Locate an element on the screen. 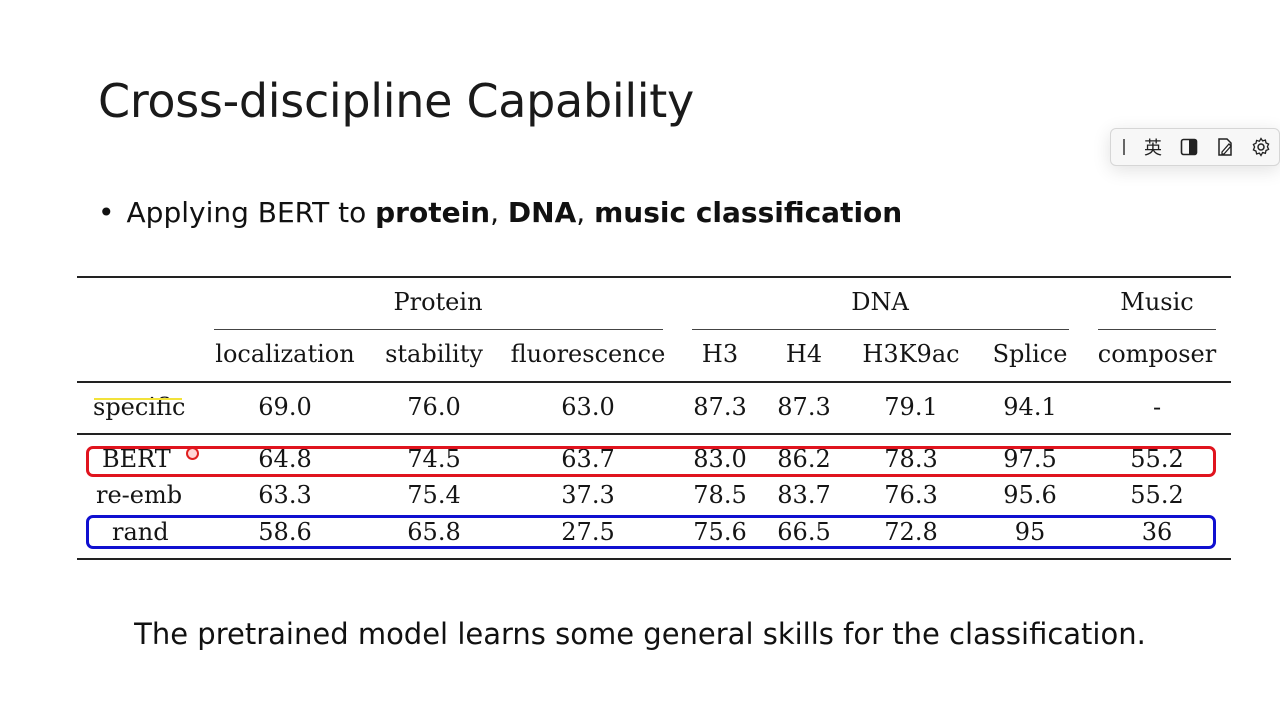  bullet-prefix: Applying BERT to is located at coordinates (251, 212).